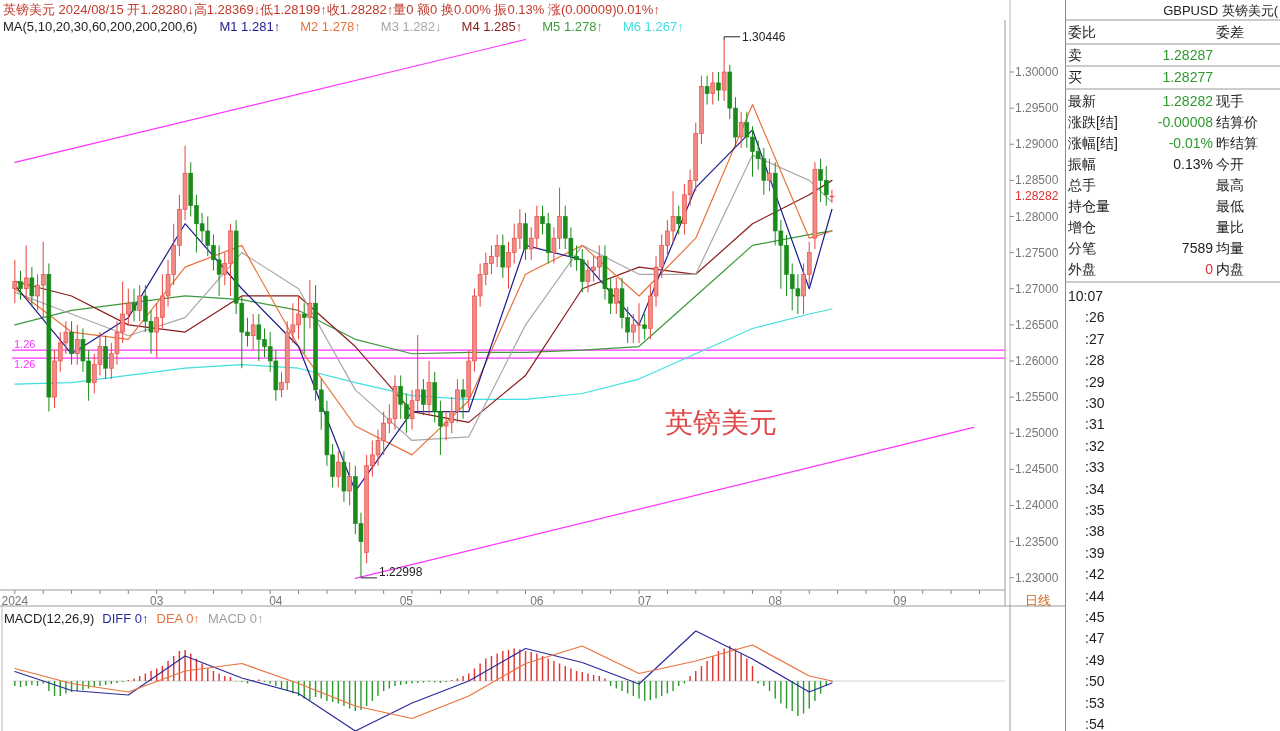 This screenshot has height=731, width=1280. What do you see at coordinates (1082, 101) in the screenshot?
I see `text: 最新` at bounding box center [1082, 101].